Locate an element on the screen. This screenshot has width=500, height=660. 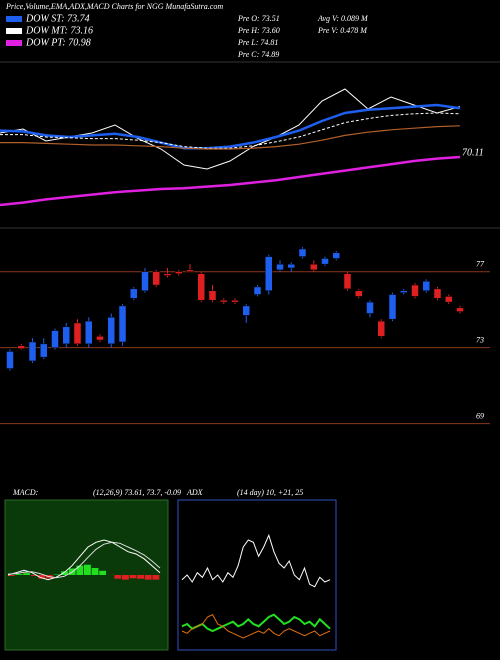
panel-subtitle: (12,26,9) 73.61, 73.7, -0.09 is located at coordinates (137, 492).